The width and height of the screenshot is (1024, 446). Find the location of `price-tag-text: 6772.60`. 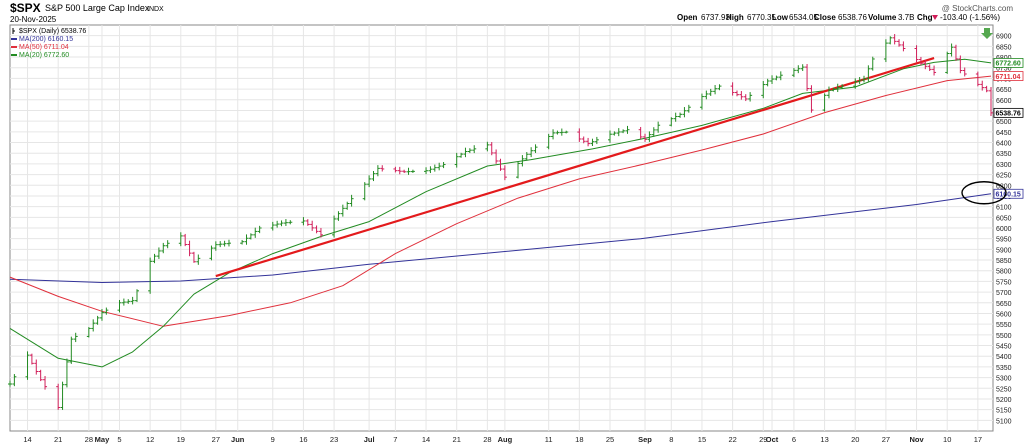

price-tag-text: 6772.60 is located at coordinates (1008, 64).